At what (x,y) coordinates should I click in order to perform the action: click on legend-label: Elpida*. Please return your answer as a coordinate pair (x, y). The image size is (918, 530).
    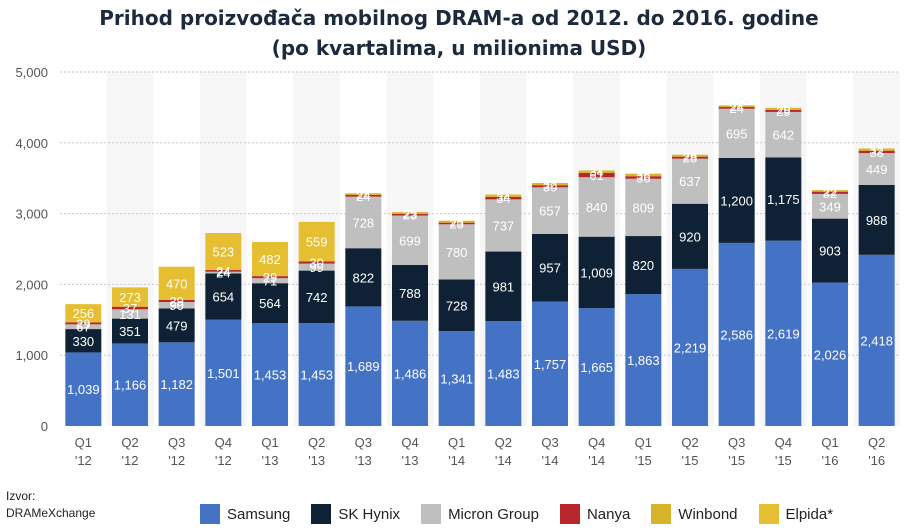
    Looking at the image, I should click on (809, 514).